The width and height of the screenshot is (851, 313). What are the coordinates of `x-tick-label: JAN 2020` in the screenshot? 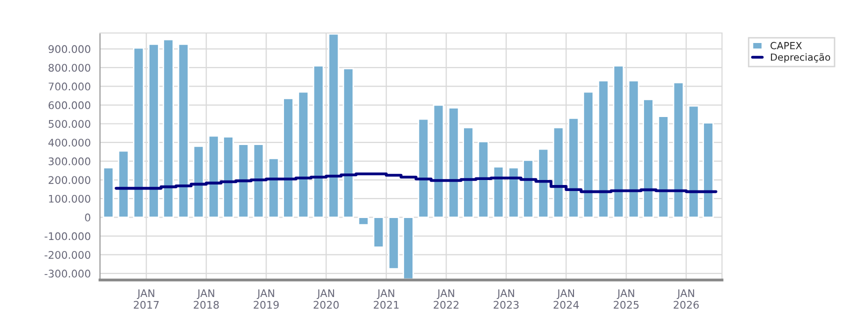 It's located at (326, 299).